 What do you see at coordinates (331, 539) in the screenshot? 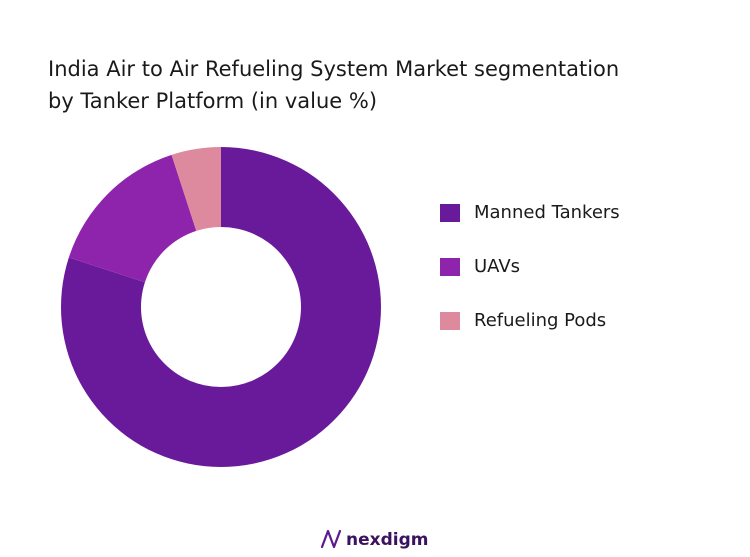
I see `logo-icon` at bounding box center [331, 539].